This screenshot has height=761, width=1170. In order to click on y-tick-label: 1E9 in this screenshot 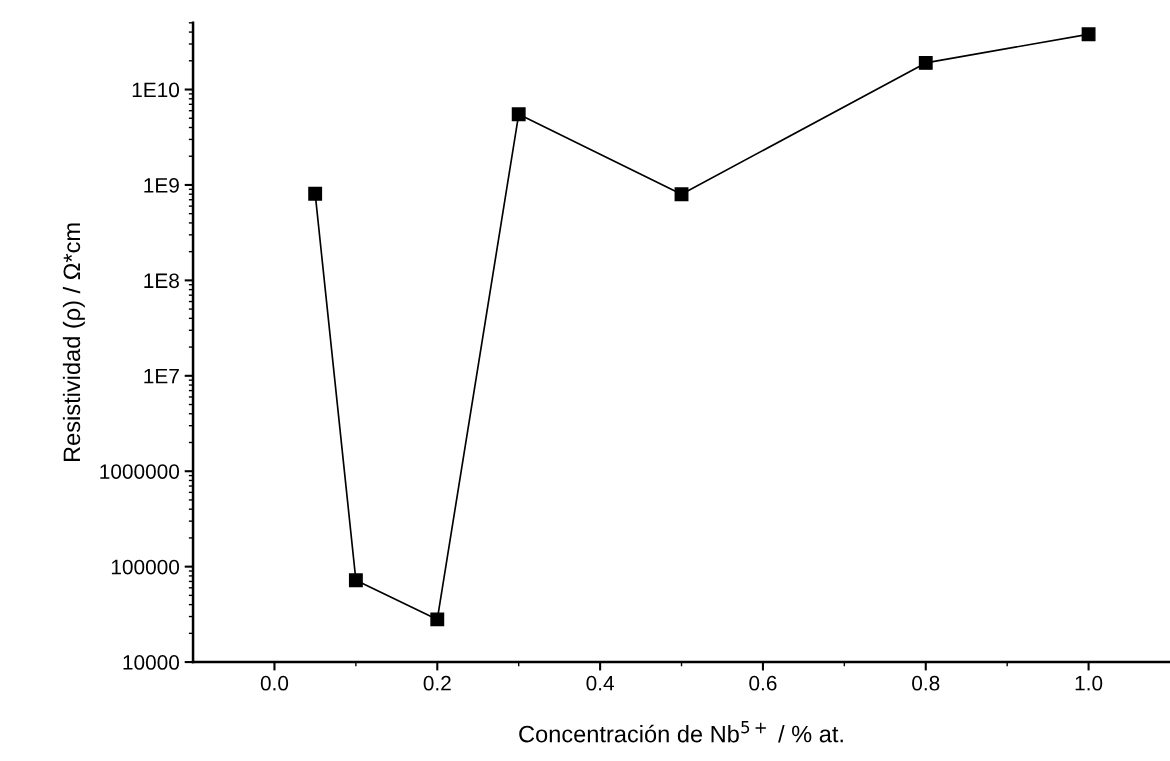, I will do `click(161, 185)`.